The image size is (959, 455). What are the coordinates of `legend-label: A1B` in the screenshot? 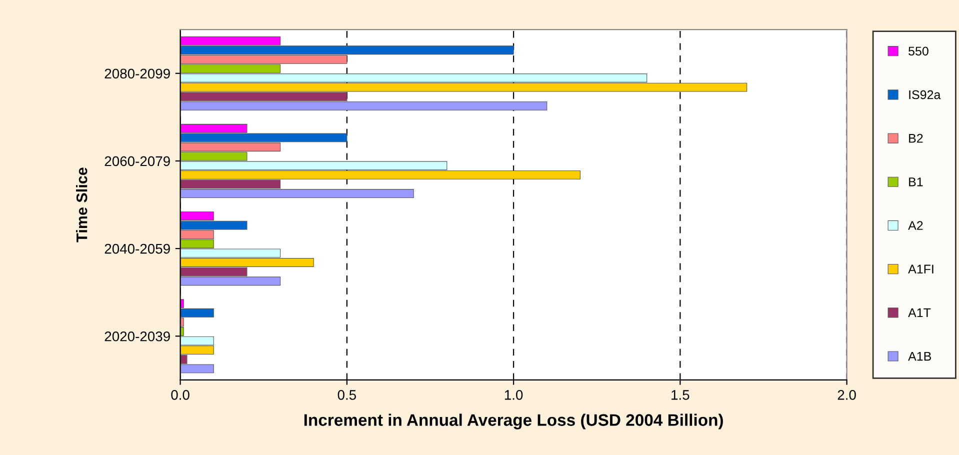 It's located at (920, 356).